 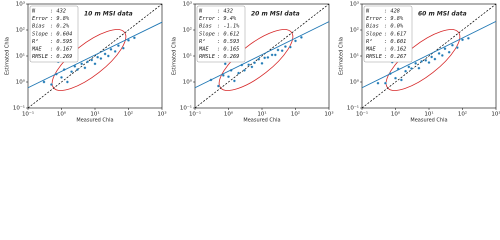 I want to click on stat-value: : 0.165, so click(x=228, y=50).